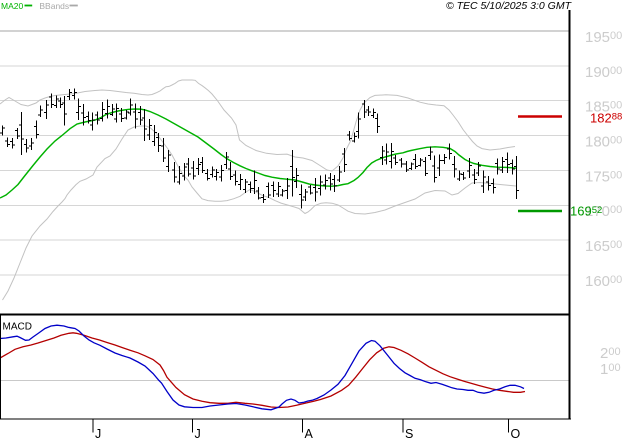 The image size is (627, 445). I want to click on svg-text: 16952, so click(586, 211).